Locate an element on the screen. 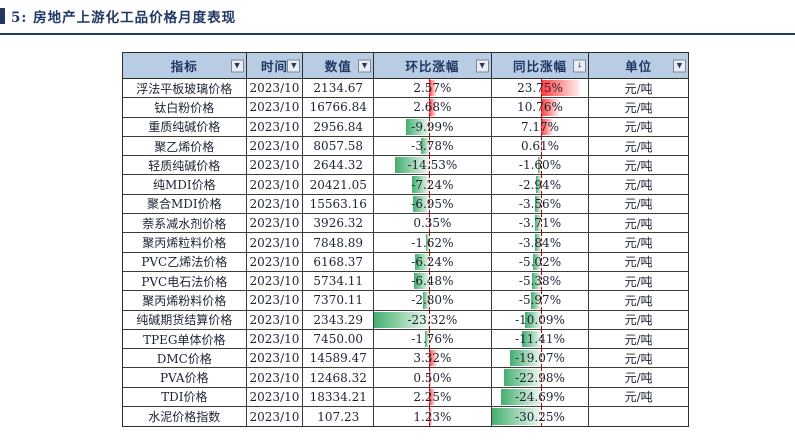 Image resolution: width=795 pixels, height=448 pixels. cell-value: 12468.32 is located at coordinates (339, 377).